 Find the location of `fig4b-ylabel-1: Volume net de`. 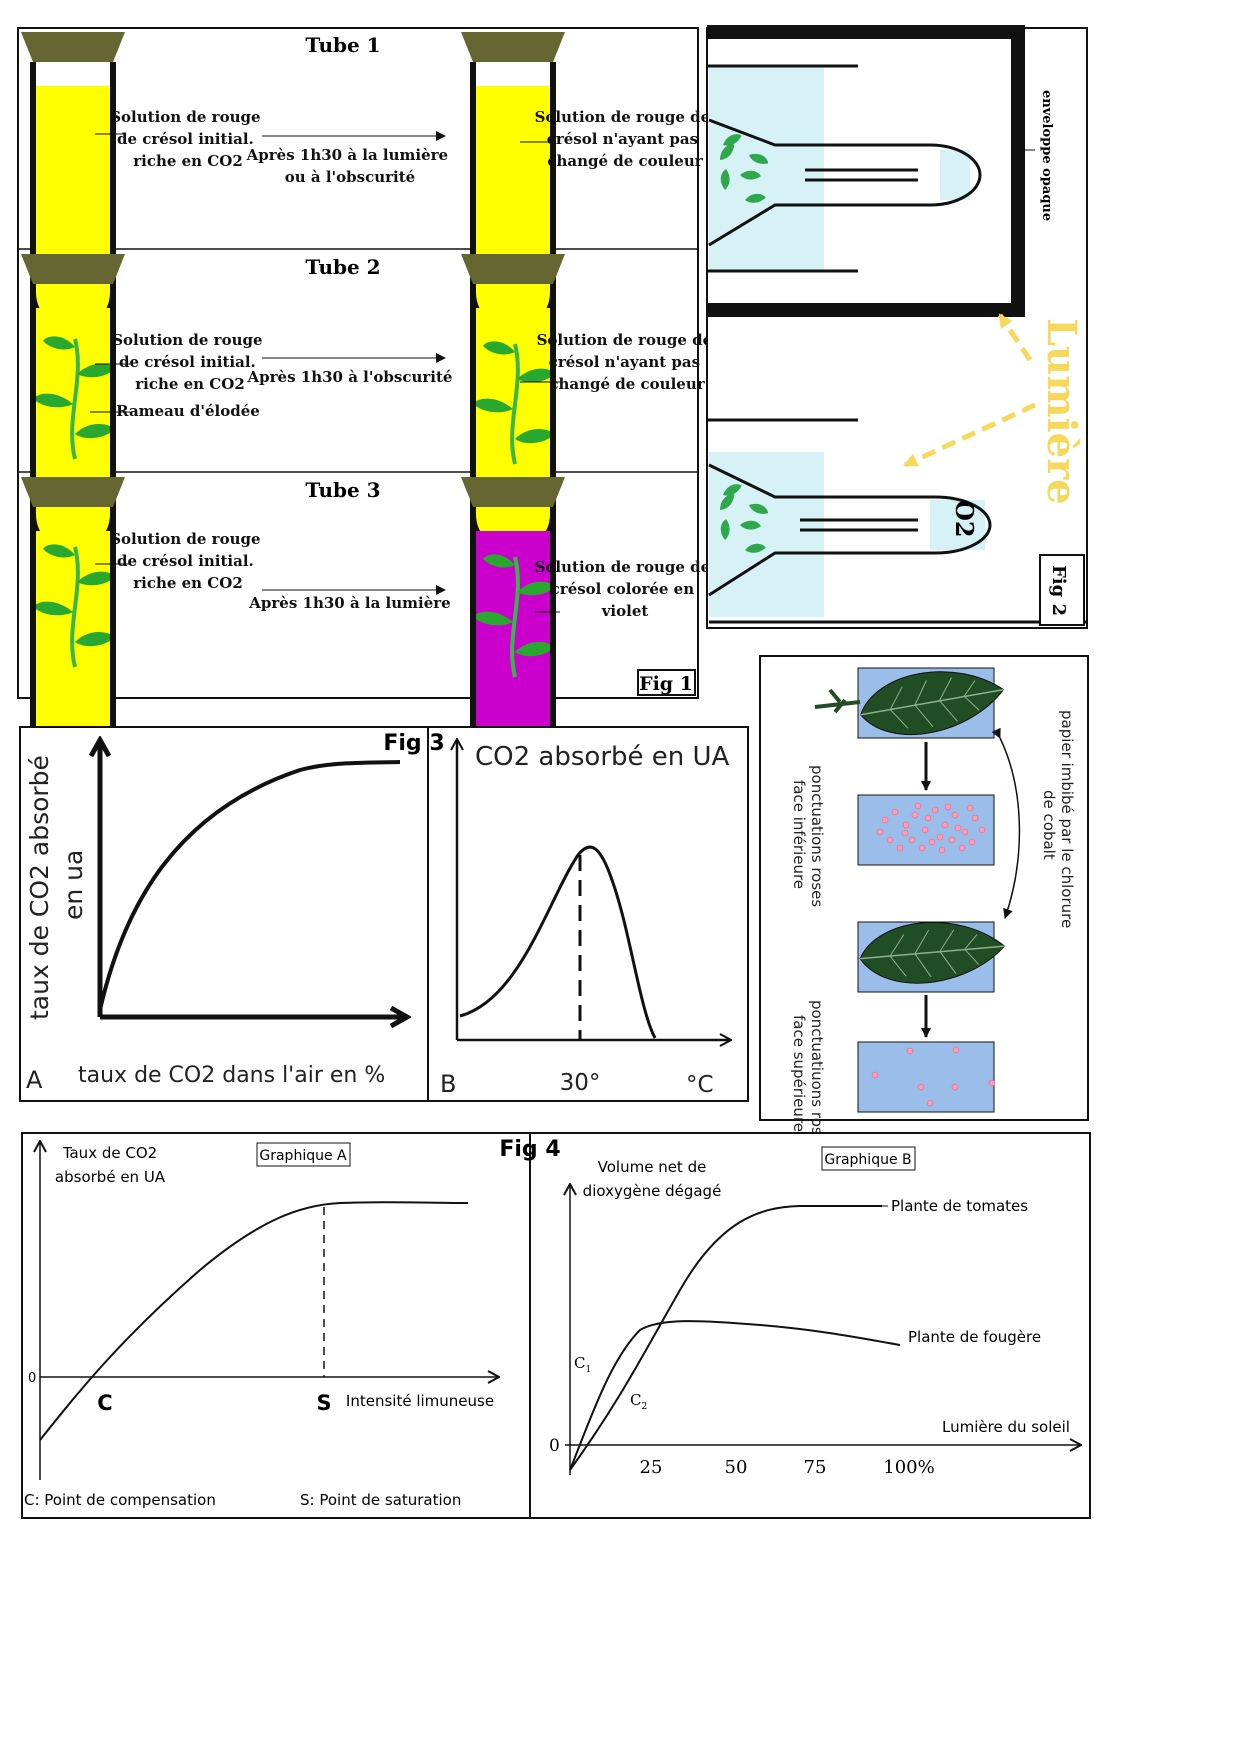

fig4b-ylabel-1: Volume net de is located at coordinates (652, 1167).